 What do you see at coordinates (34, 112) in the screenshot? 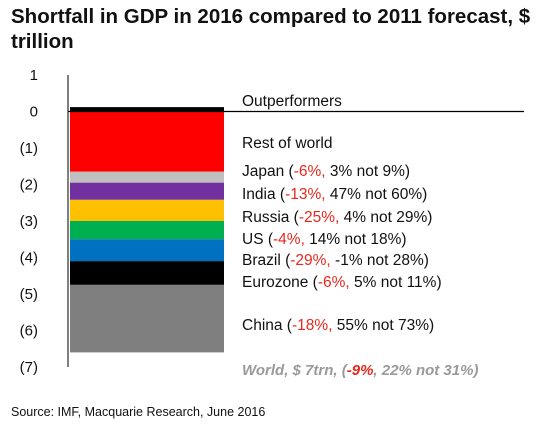
I see `y-tick-label: 0` at bounding box center [34, 112].